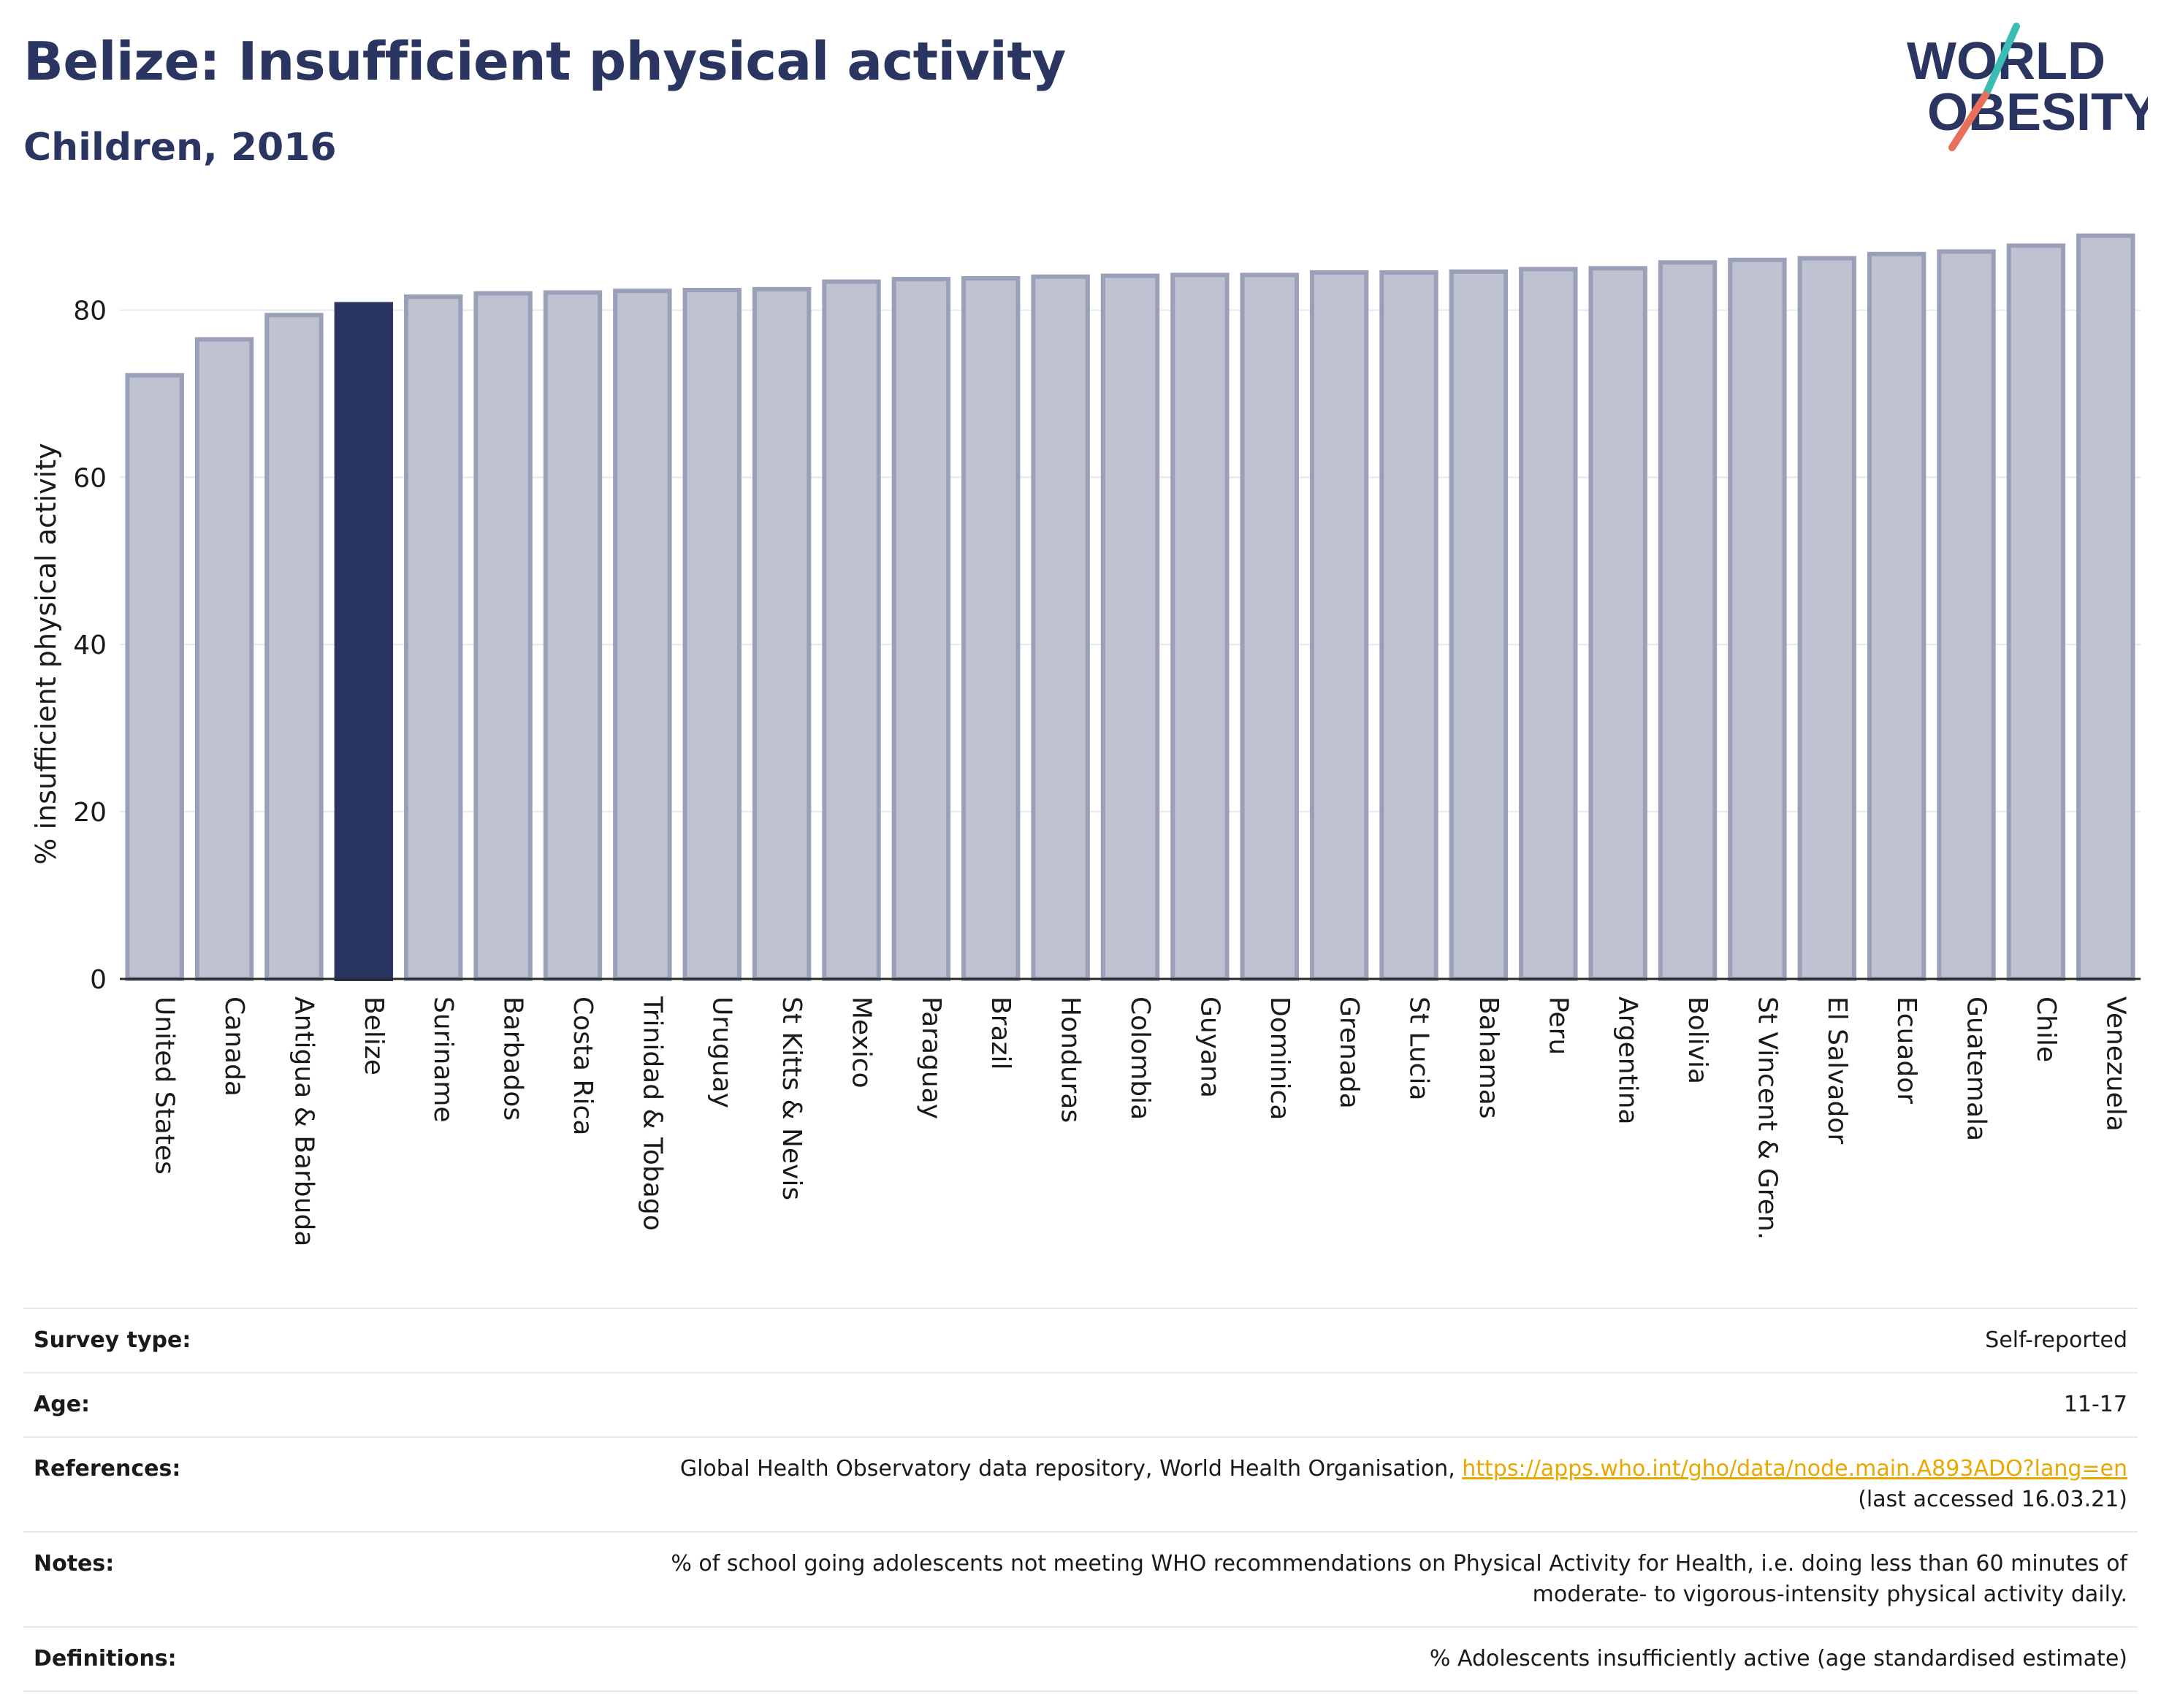 The height and width of the screenshot is (1708, 2161). Describe the element at coordinates (861, 1042) in the screenshot. I see `x-tick-label: Mexico` at that location.